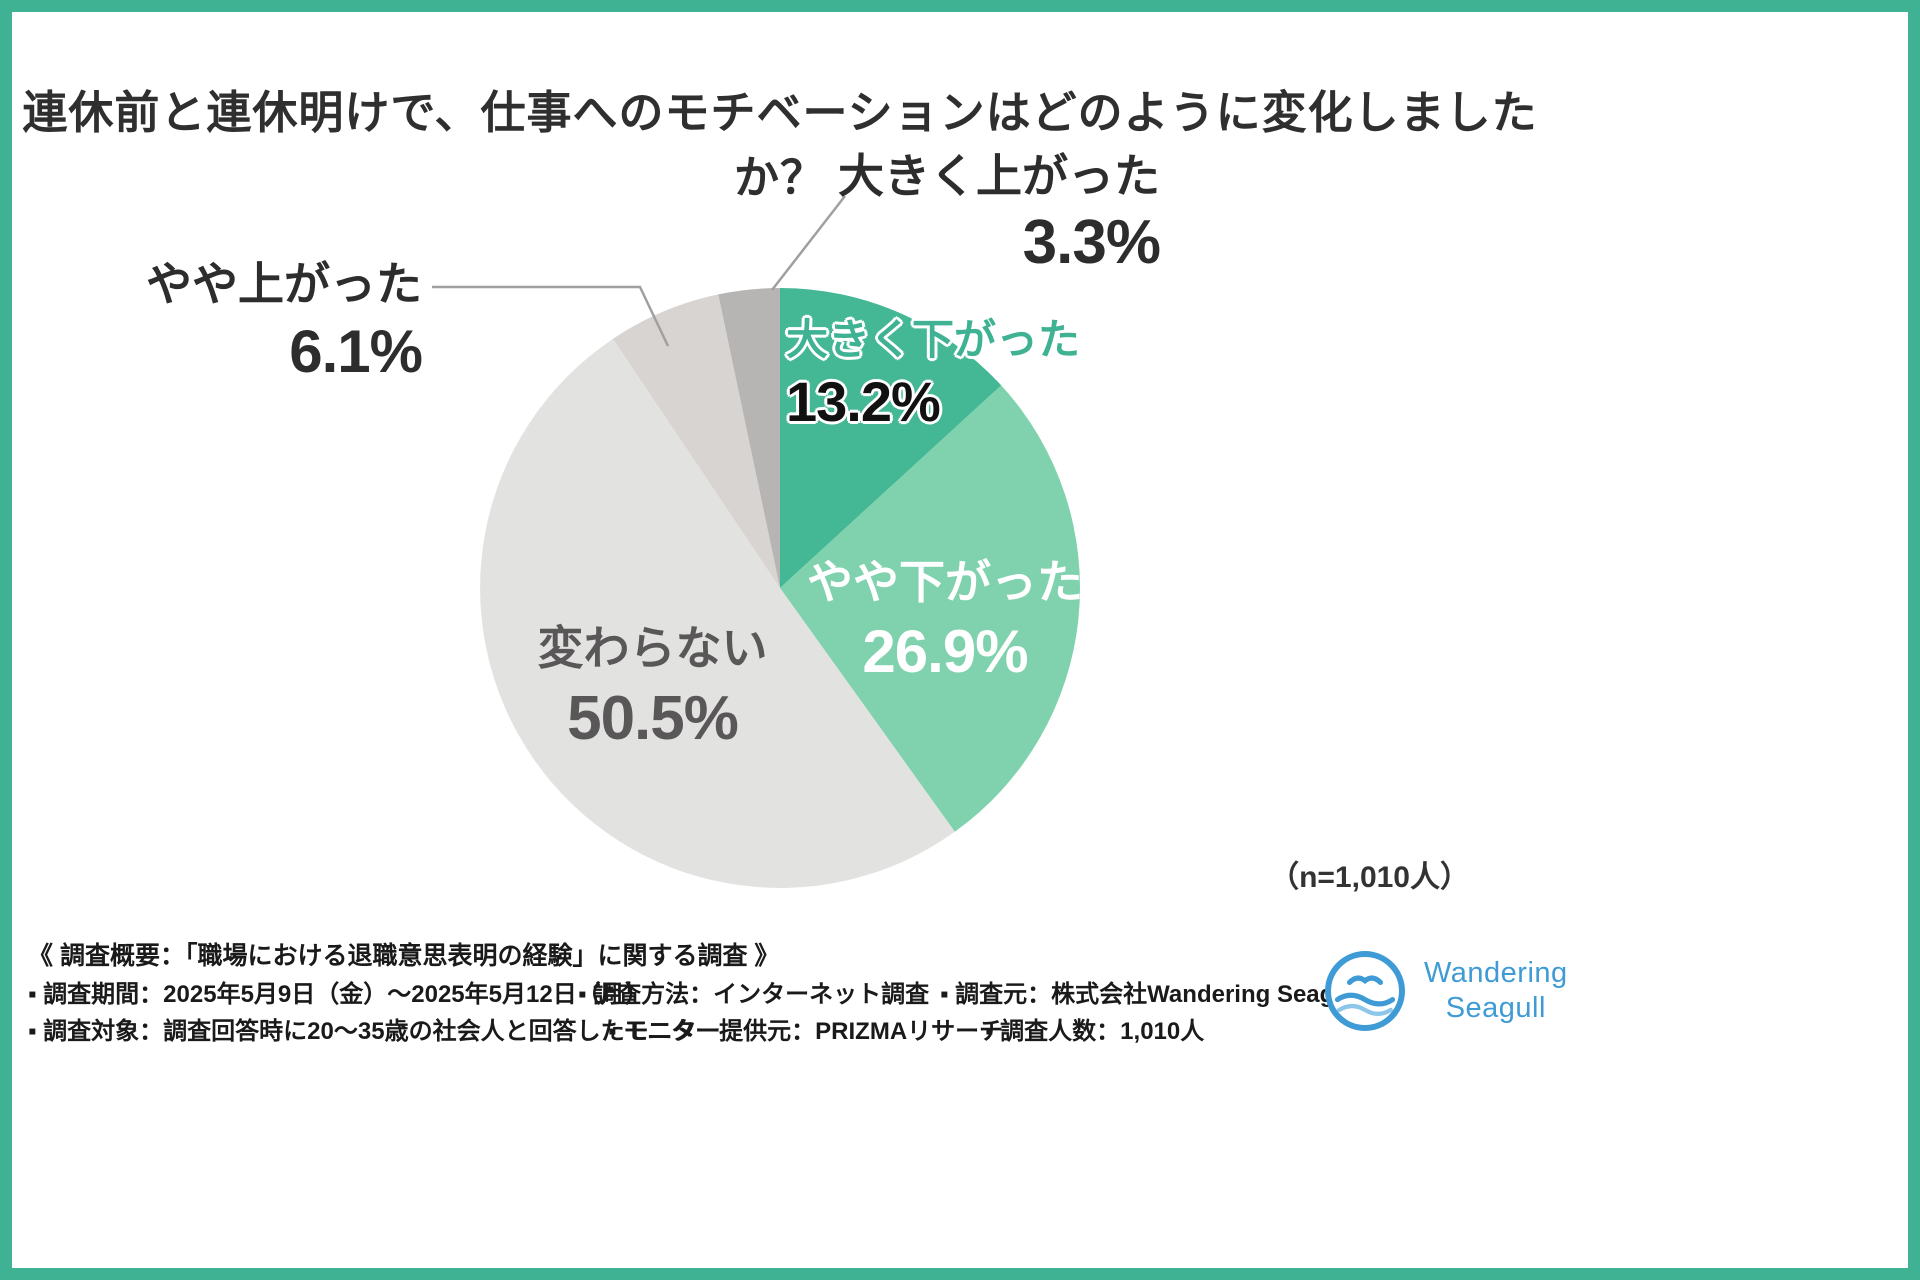 Image resolution: width=1920 pixels, height=1280 pixels. What do you see at coordinates (933, 339) in the screenshot?
I see `label-ookiku-sagatta-text: 大きく下がった` at bounding box center [933, 339].